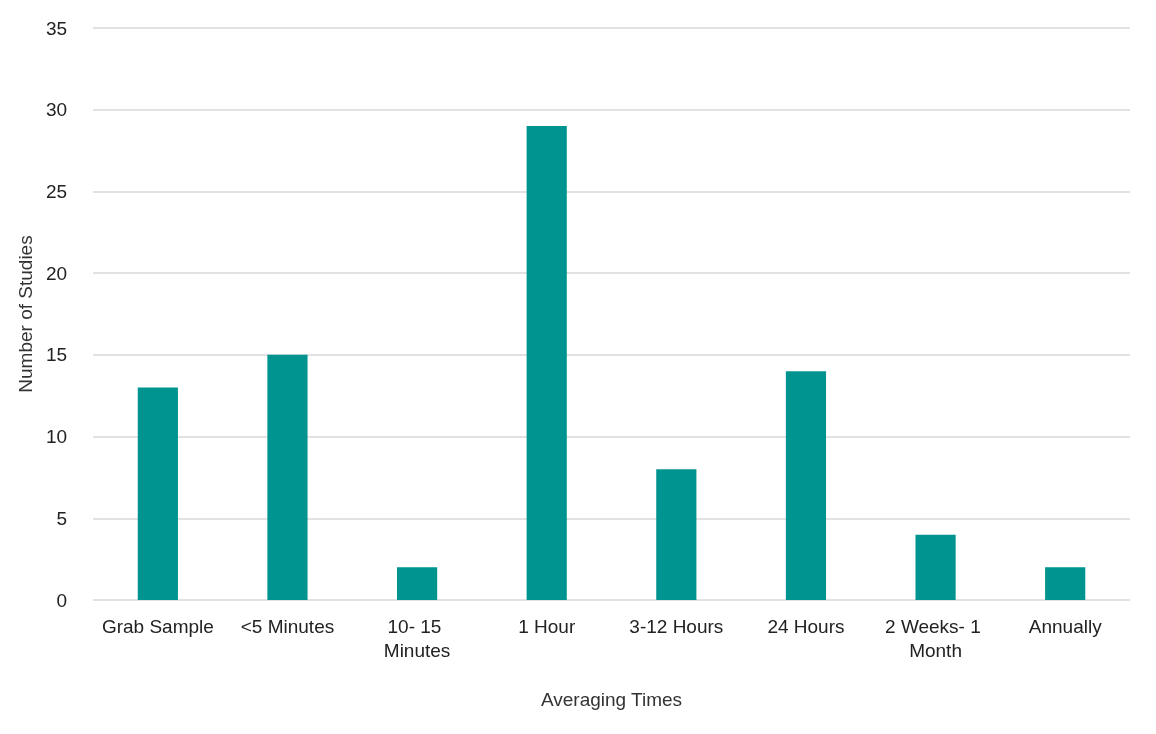 This screenshot has width=1156, height=734. What do you see at coordinates (287, 626) in the screenshot?
I see `x-tick-label: <5 Minutes` at bounding box center [287, 626].